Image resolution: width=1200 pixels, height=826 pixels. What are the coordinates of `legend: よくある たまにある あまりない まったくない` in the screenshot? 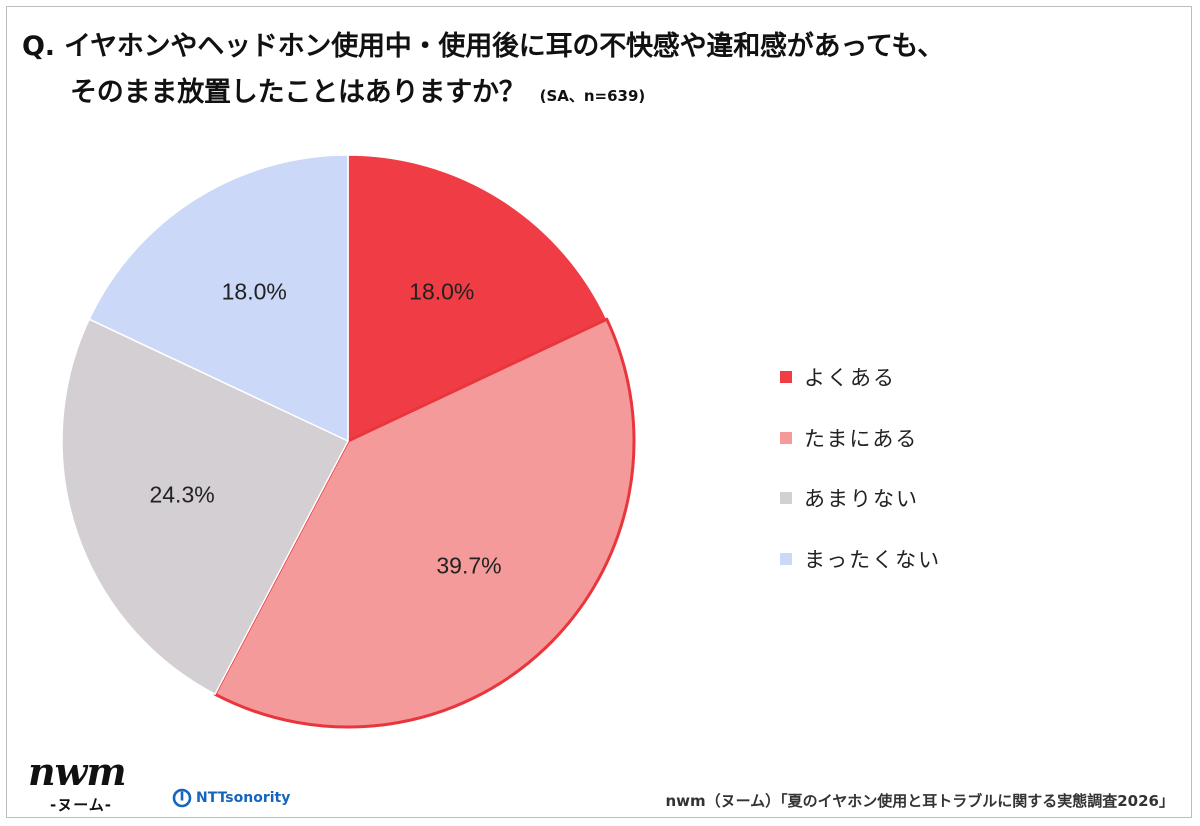 It's located at (860, 483).